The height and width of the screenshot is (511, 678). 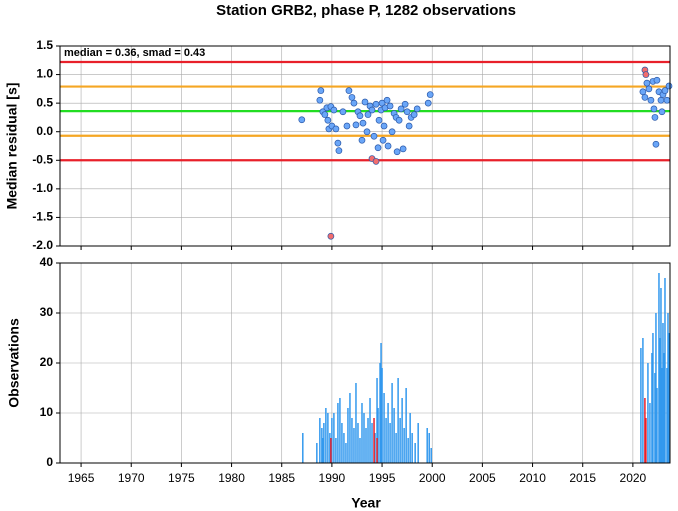 What do you see at coordinates (332, 478) in the screenshot?
I see `x-tick-label: 1990` at bounding box center [332, 478].